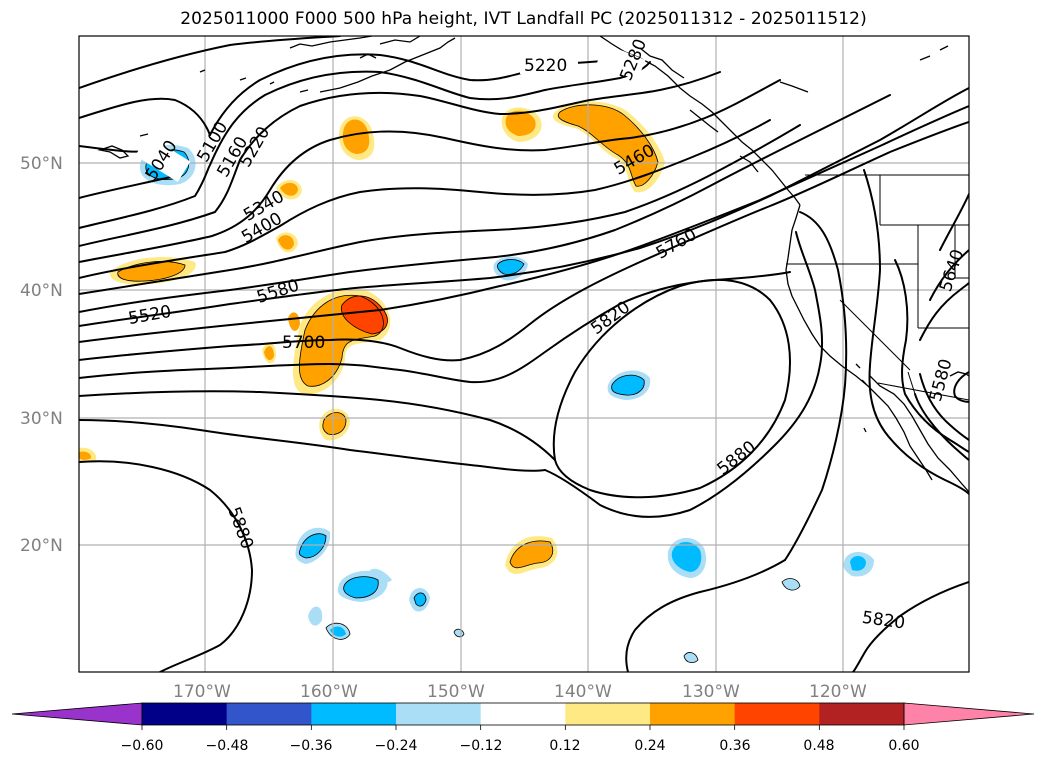 The image size is (1047, 765). I want to click on contour-label: 5700, so click(303, 343).